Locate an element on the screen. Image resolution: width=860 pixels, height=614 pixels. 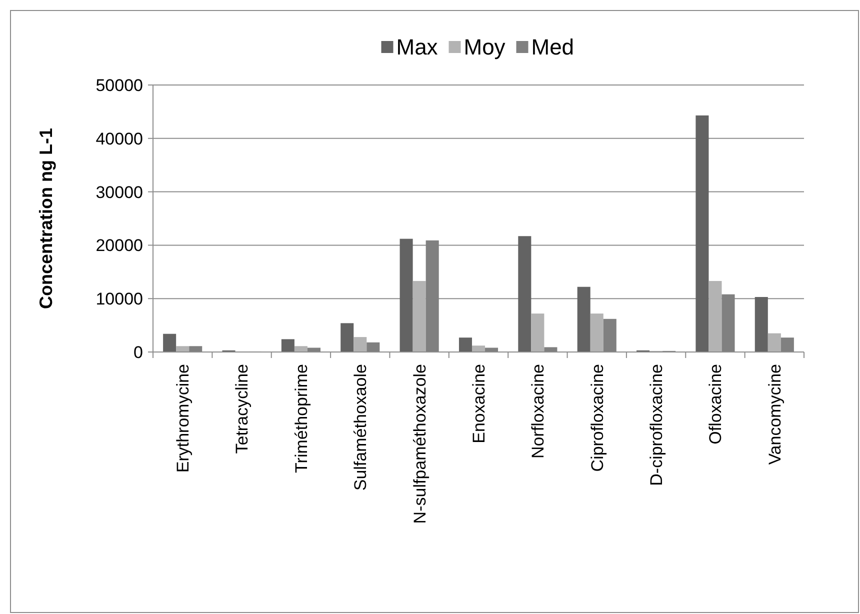
legend-label: Moy is located at coordinates (485, 47).